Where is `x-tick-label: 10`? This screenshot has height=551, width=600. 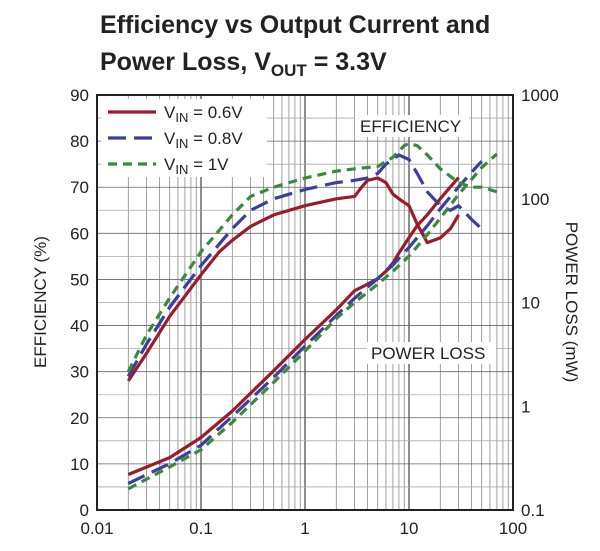 x-tick-label: 10 is located at coordinates (409, 528).